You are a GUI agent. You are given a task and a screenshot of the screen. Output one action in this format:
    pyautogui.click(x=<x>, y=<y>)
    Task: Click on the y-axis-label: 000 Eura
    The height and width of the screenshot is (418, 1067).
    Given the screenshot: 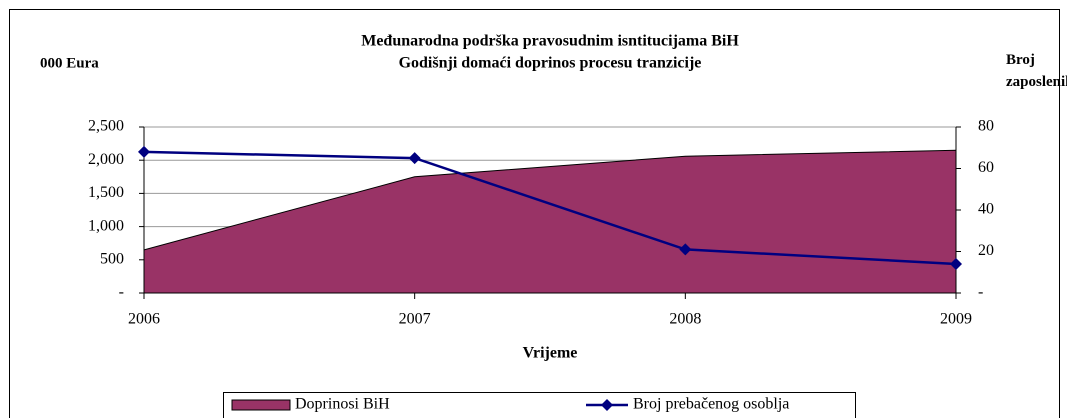 What is the action you would take?
    pyautogui.click(x=69, y=63)
    